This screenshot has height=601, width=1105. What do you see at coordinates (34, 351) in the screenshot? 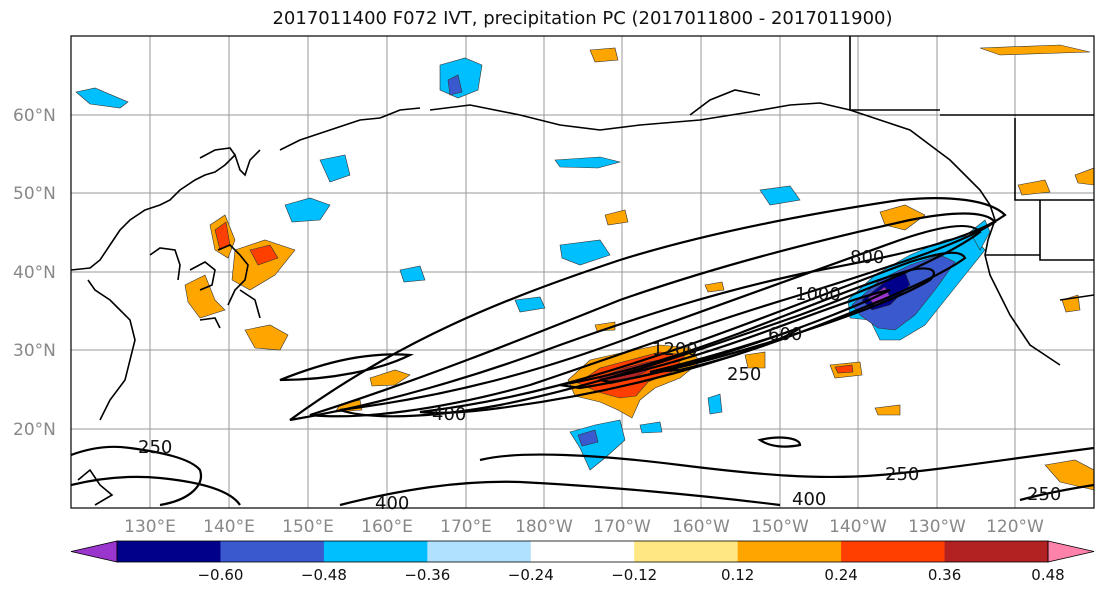
I see `lat-label: 30°N` at bounding box center [34, 351].